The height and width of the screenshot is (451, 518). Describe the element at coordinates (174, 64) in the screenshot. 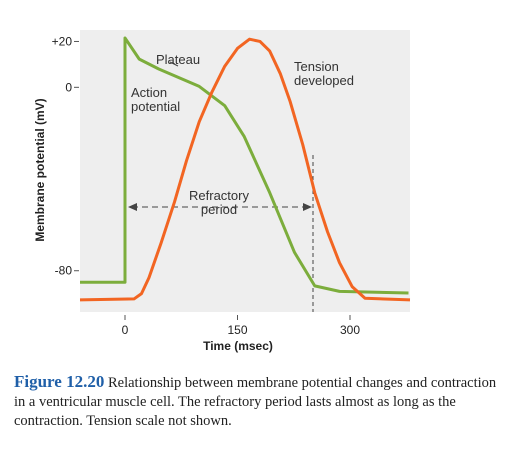

I see `plateau-pointer` at that location.